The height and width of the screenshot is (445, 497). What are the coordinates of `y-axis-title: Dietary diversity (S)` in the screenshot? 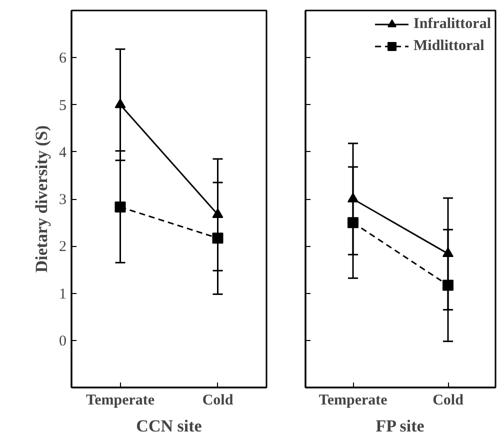 It's located at (41, 199).